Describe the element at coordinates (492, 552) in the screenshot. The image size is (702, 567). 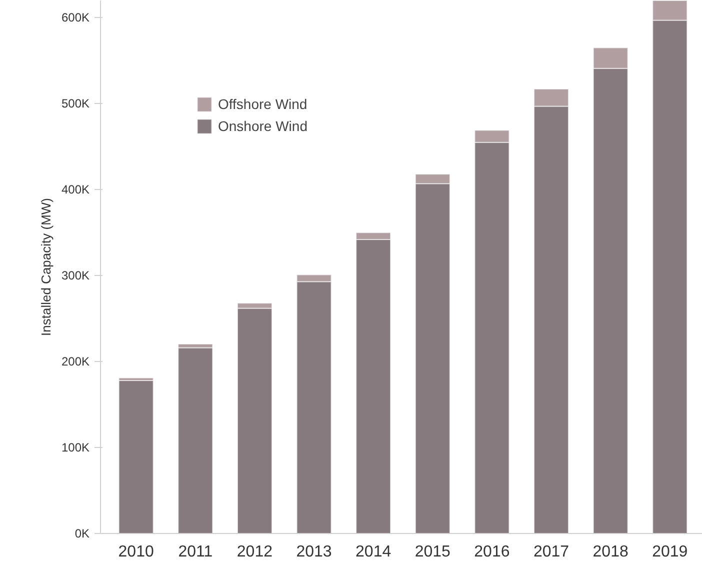
I see `x-tick-label: 2016` at that location.